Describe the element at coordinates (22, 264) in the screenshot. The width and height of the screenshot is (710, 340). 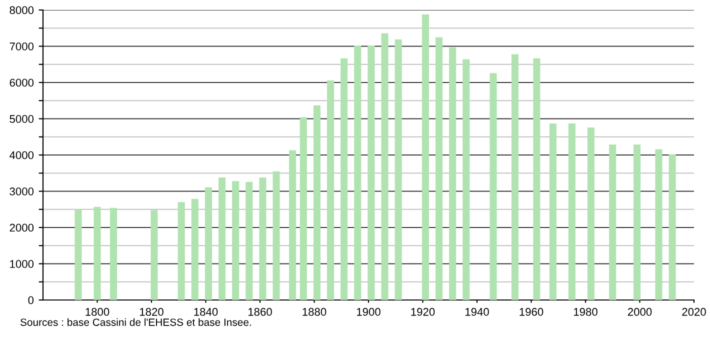
I see `y-tick-label: 1000` at that location.